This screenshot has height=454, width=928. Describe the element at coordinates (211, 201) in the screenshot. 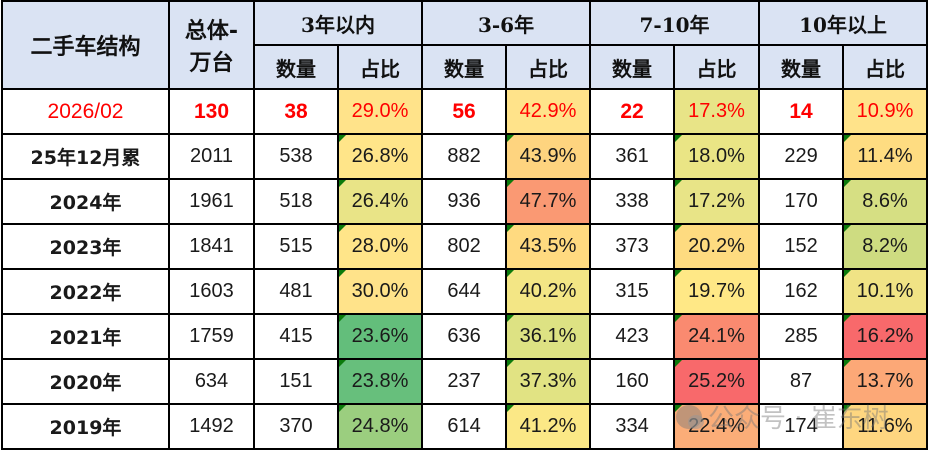

I see `total-cell: 1961` at that location.